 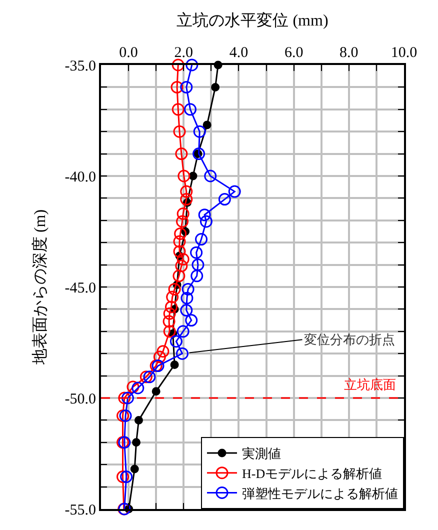 What do you see at coordinates (40, 287) in the screenshot?
I see `y-axis-title: 地表面からの深度 (m)` at bounding box center [40, 287].